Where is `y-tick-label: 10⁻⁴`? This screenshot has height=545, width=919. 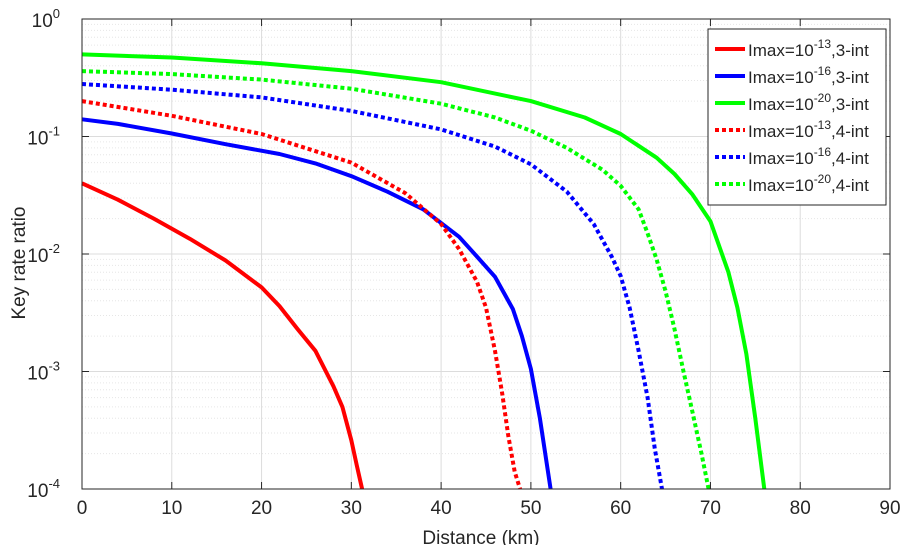
y-tick-label: 10⁻⁴ is located at coordinates (43, 489).